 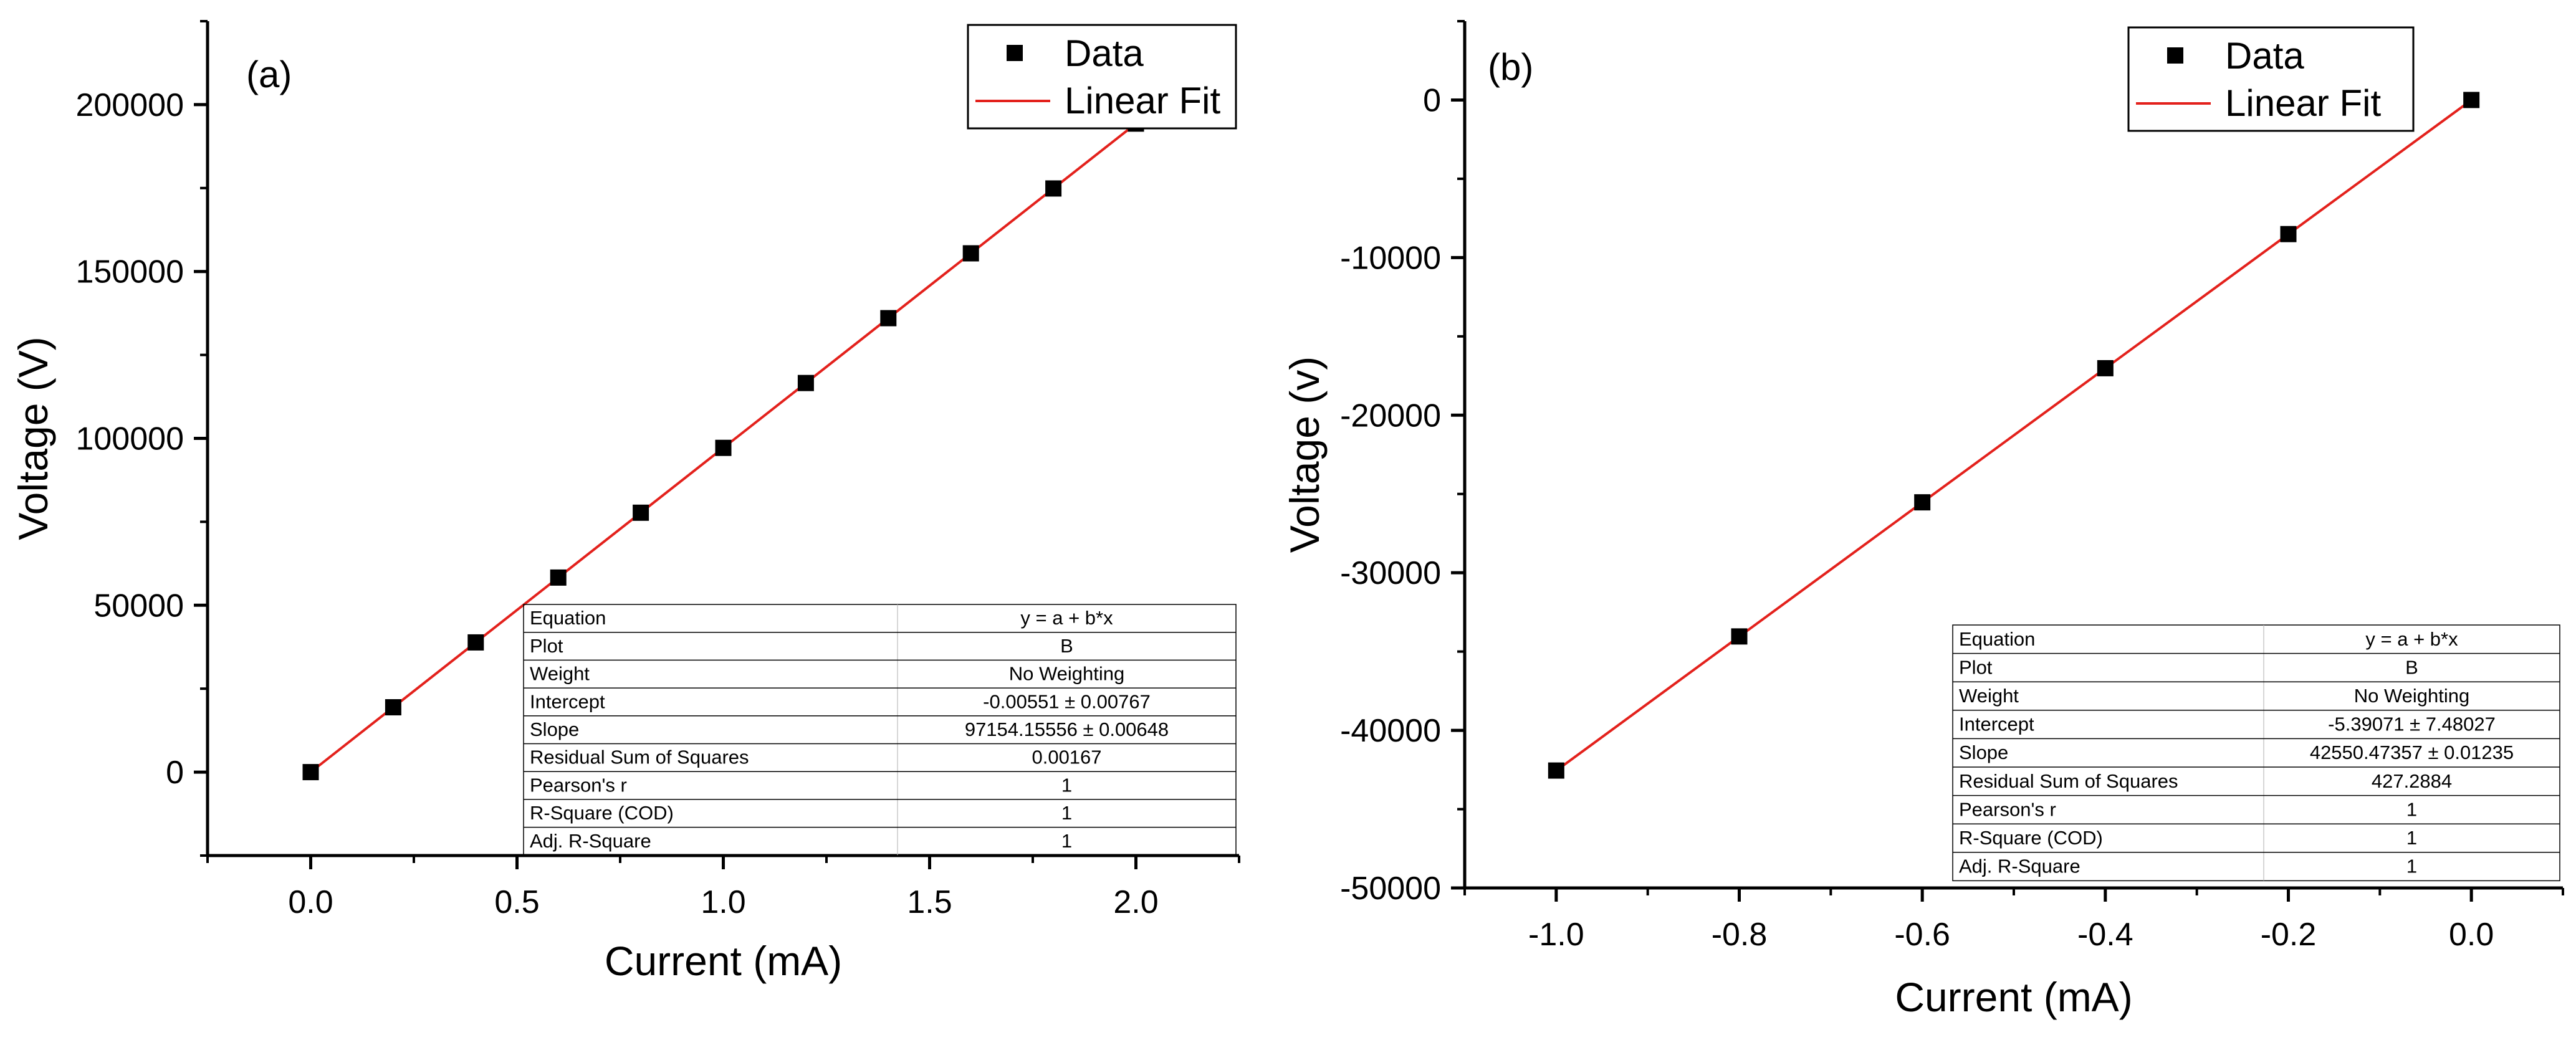 I want to click on fit-table-value: 97154.15556 ± 0.00648, so click(x=1067, y=729).